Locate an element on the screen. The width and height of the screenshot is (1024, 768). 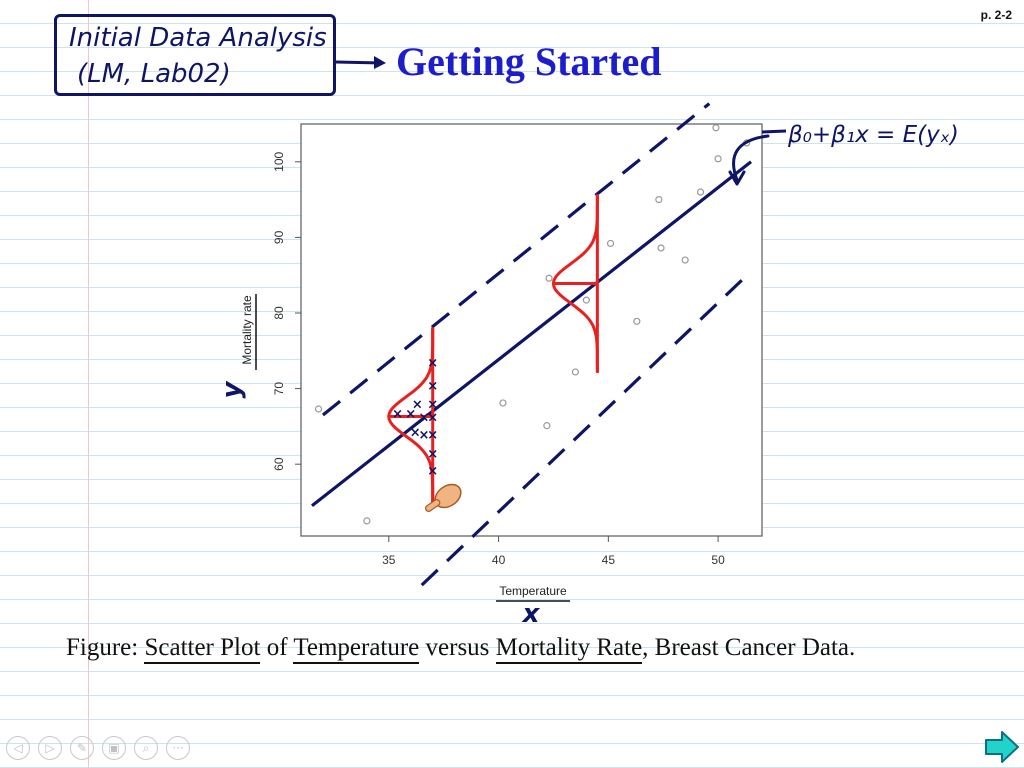
handwritten-topic-box: Initial Data Analysis (LM, Lab02) is located at coordinates (195, 55).